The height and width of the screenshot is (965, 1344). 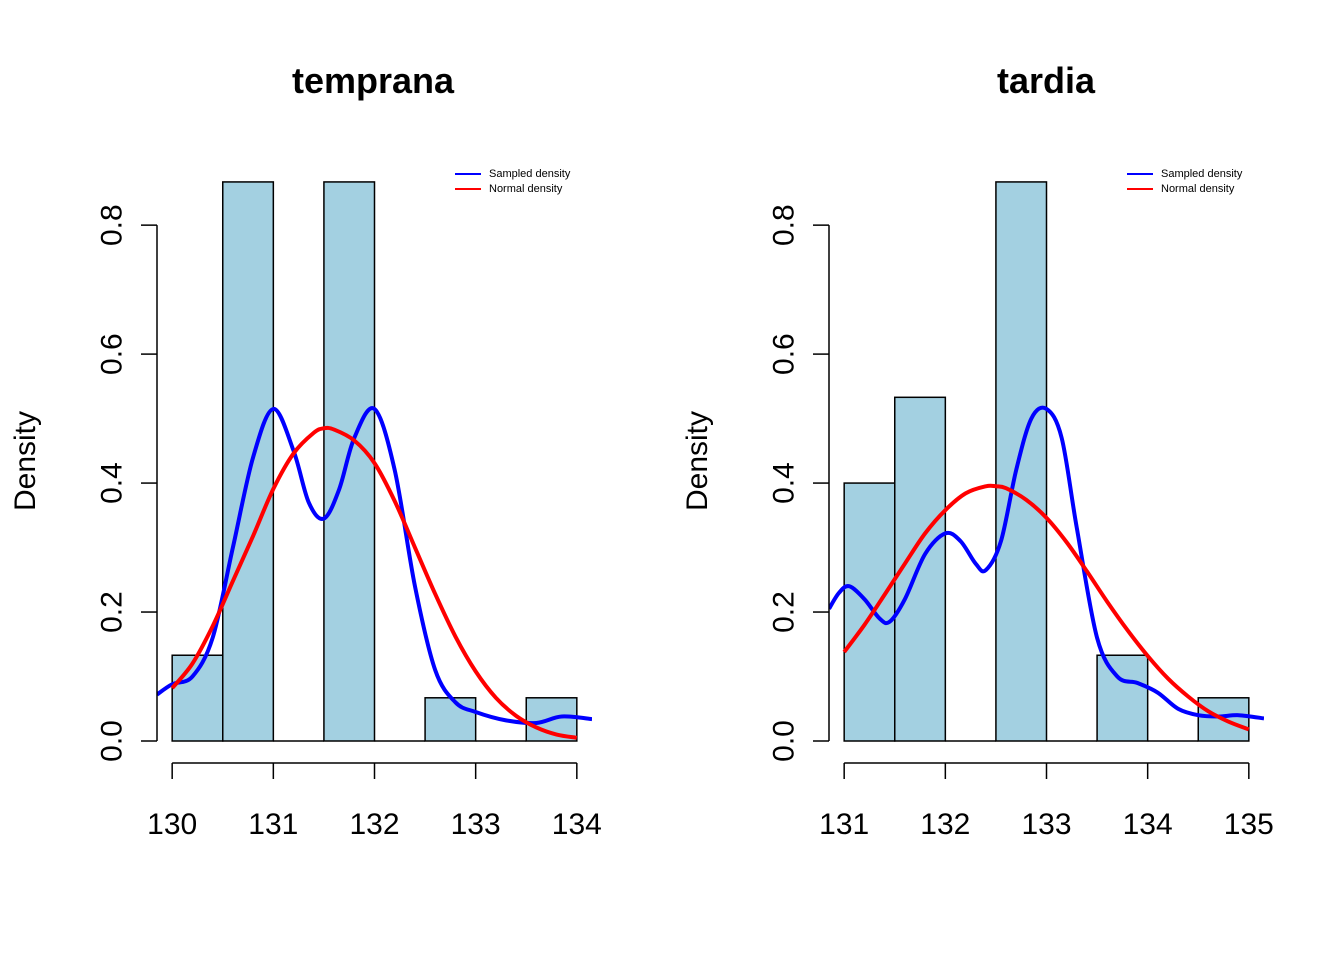 What do you see at coordinates (1249, 824) in the screenshot?
I see `x-tick-label: 135` at bounding box center [1249, 824].